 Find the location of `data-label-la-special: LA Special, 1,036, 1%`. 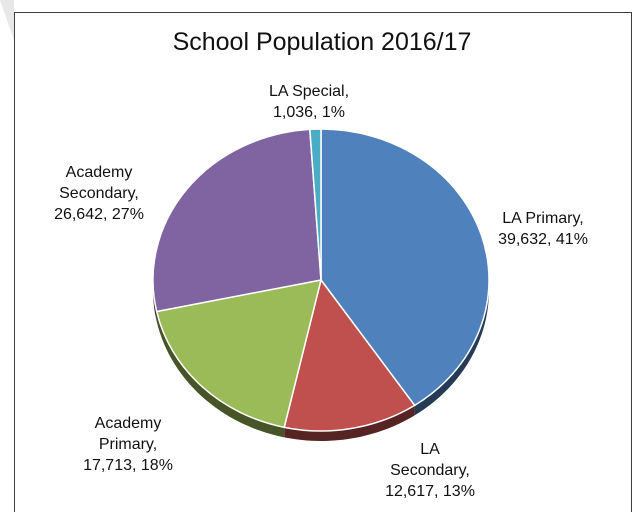

data-label-la-special: LA Special, 1,036, 1% is located at coordinates (309, 102).